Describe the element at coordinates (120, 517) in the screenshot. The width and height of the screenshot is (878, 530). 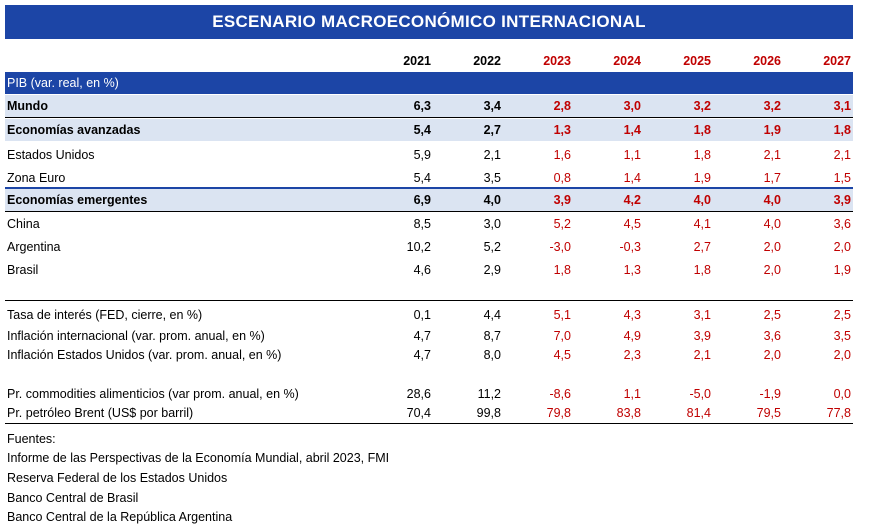
I see `source-item: Banco Central de la República Argentina` at that location.